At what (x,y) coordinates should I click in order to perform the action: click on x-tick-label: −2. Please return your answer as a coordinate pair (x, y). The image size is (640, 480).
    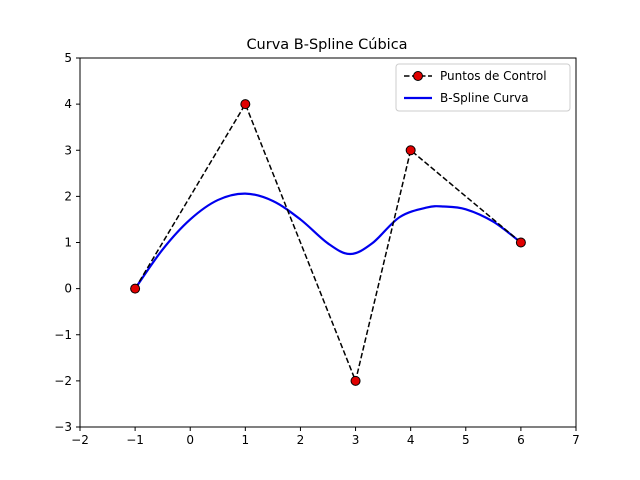
    Looking at the image, I should click on (80, 440).